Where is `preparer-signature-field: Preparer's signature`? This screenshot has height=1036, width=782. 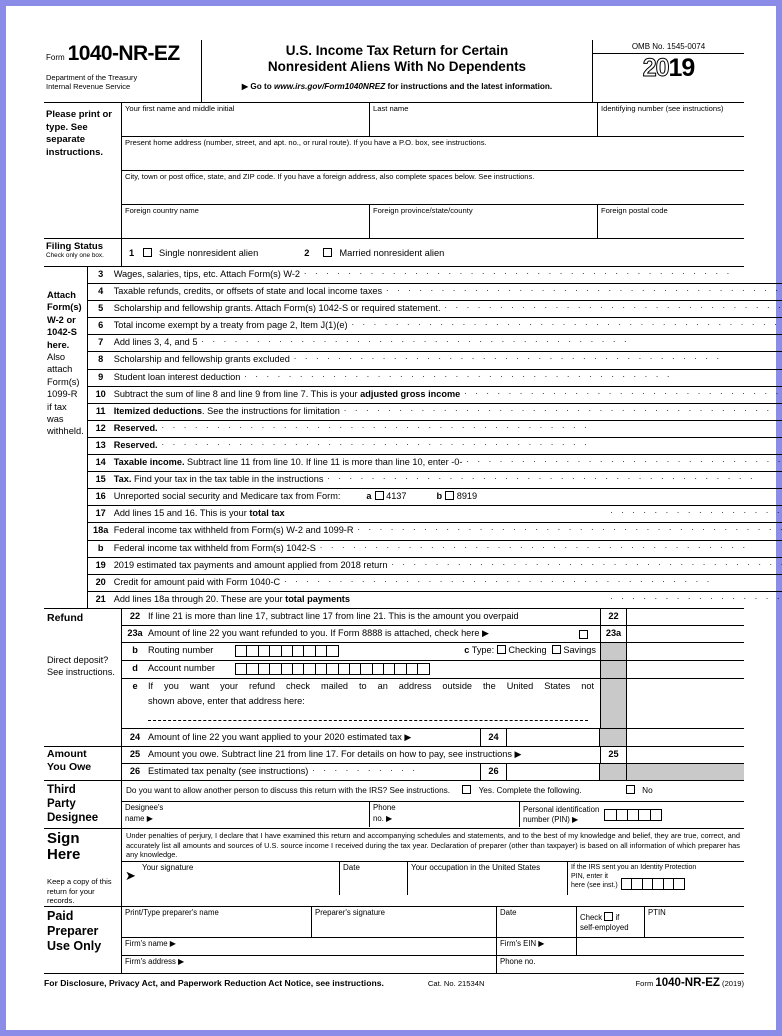
preparer-signature-field: Preparer's signature is located at coordinates (404, 921).